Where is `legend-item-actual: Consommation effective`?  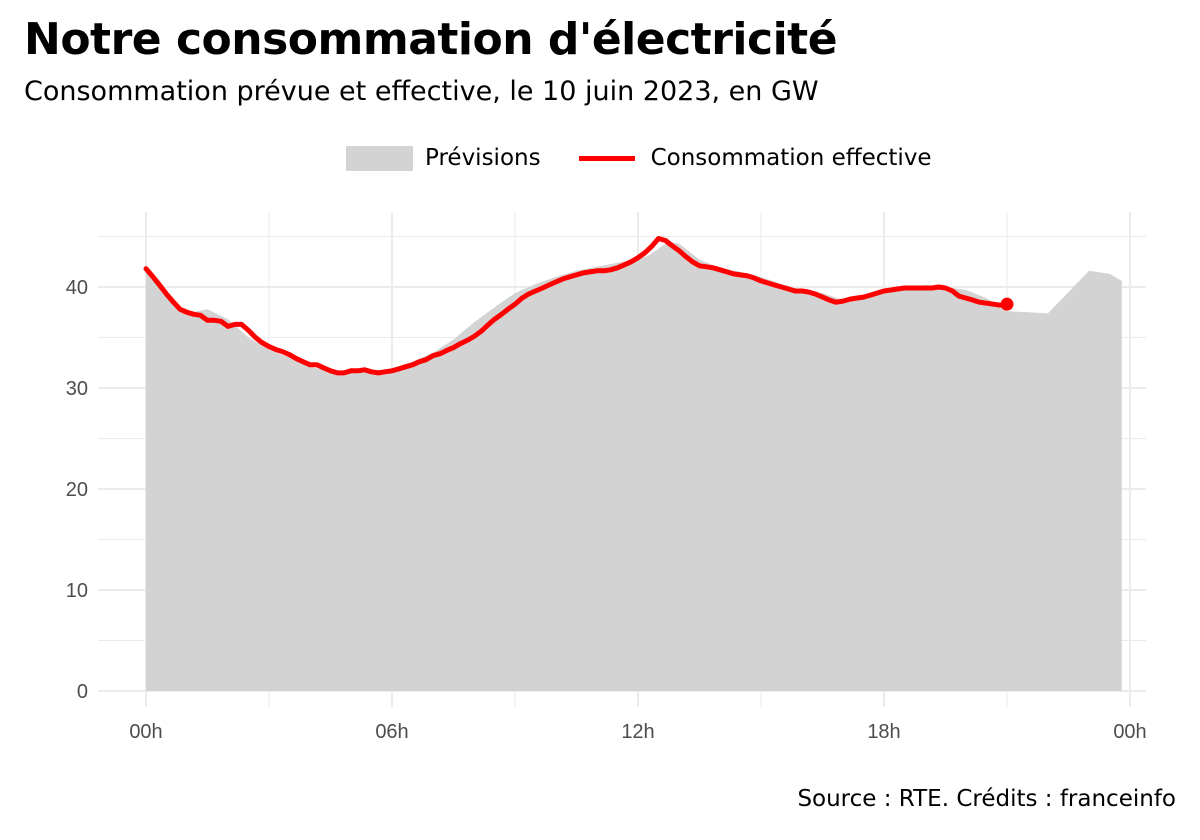 legend-item-actual: Consommation effective is located at coordinates (736, 158).